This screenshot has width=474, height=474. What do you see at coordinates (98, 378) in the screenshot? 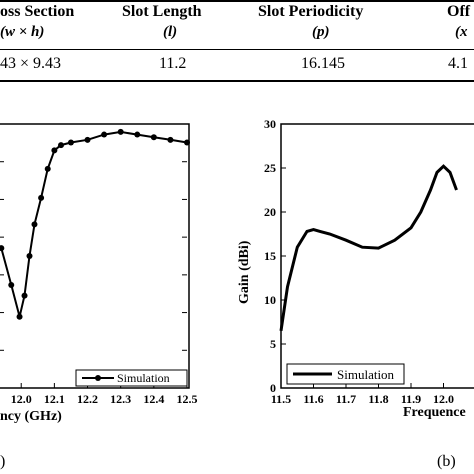
I see `panel-a-legend-marker` at bounding box center [98, 378].